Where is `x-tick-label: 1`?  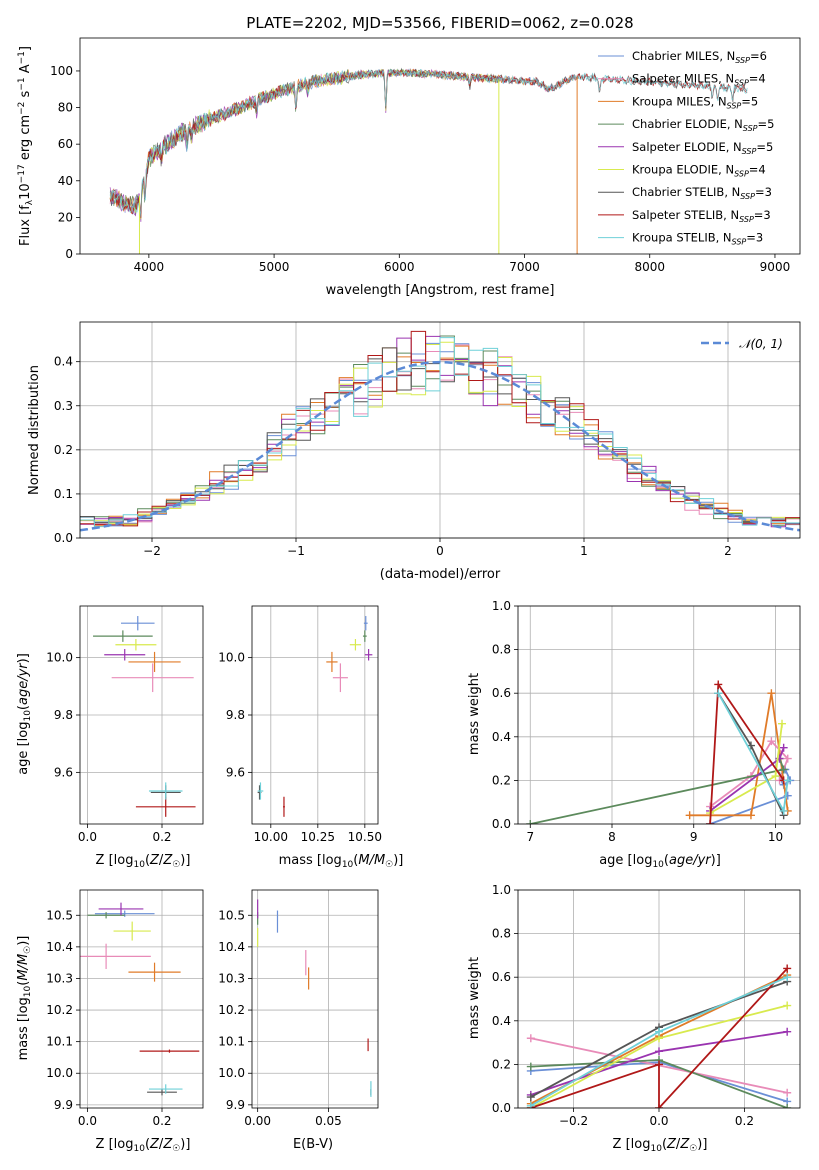 x-tick-label: 1 is located at coordinates (584, 551).